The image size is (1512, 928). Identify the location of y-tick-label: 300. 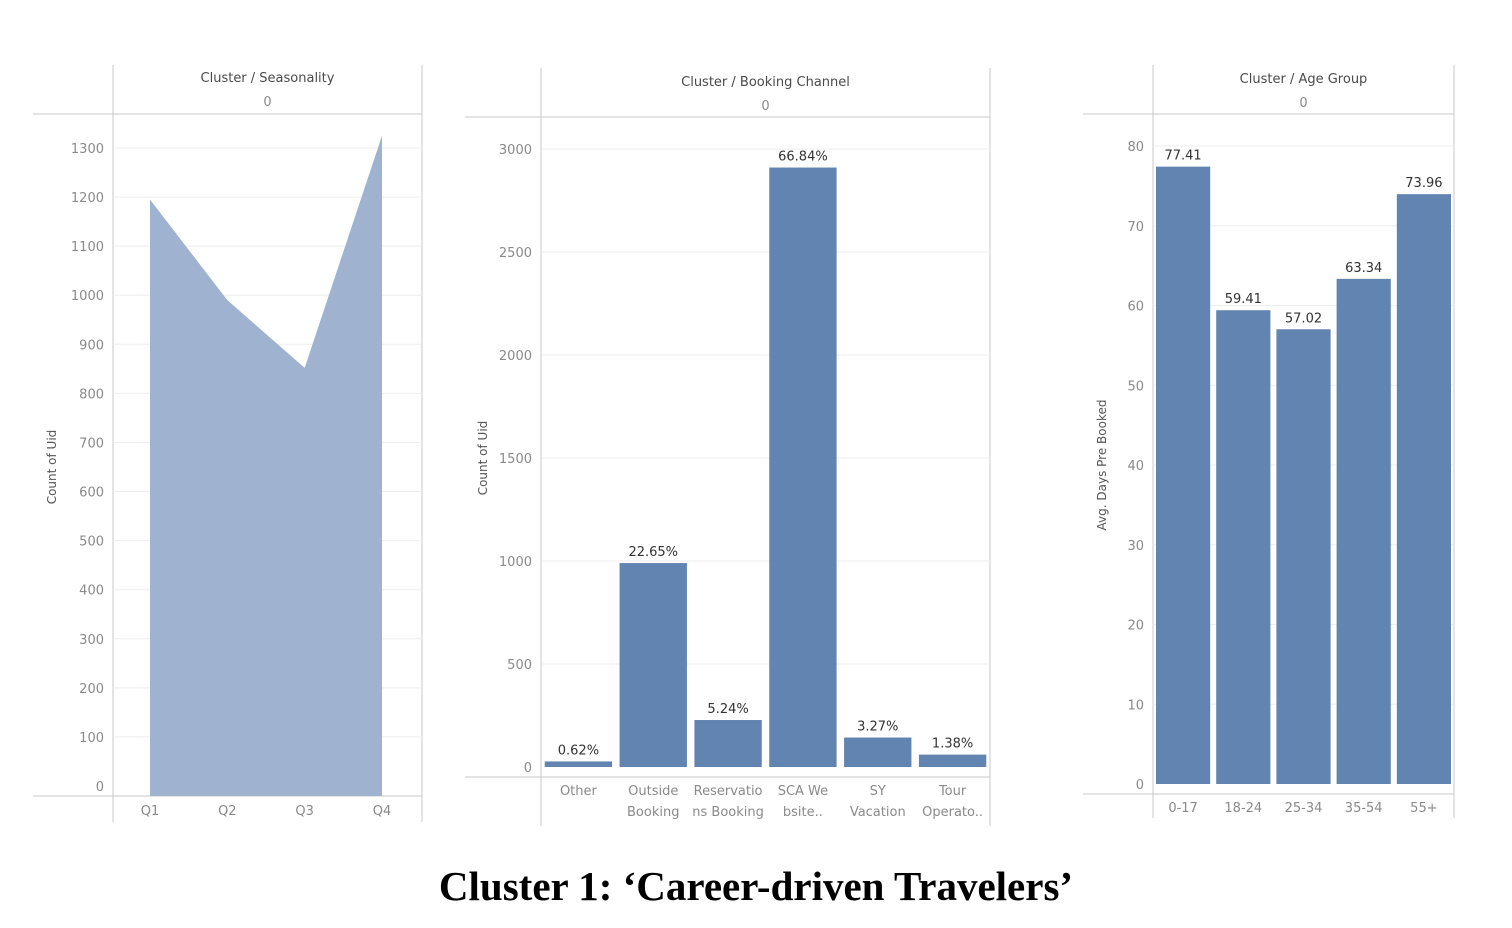
(91, 640).